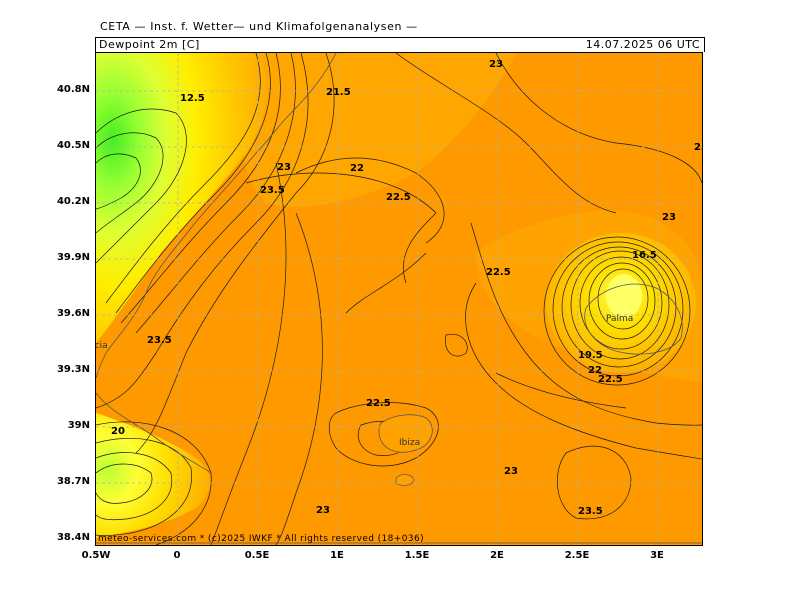 The height and width of the screenshot is (600, 800). What do you see at coordinates (405, 480) in the screenshot?
I see `formentera-island` at bounding box center [405, 480].